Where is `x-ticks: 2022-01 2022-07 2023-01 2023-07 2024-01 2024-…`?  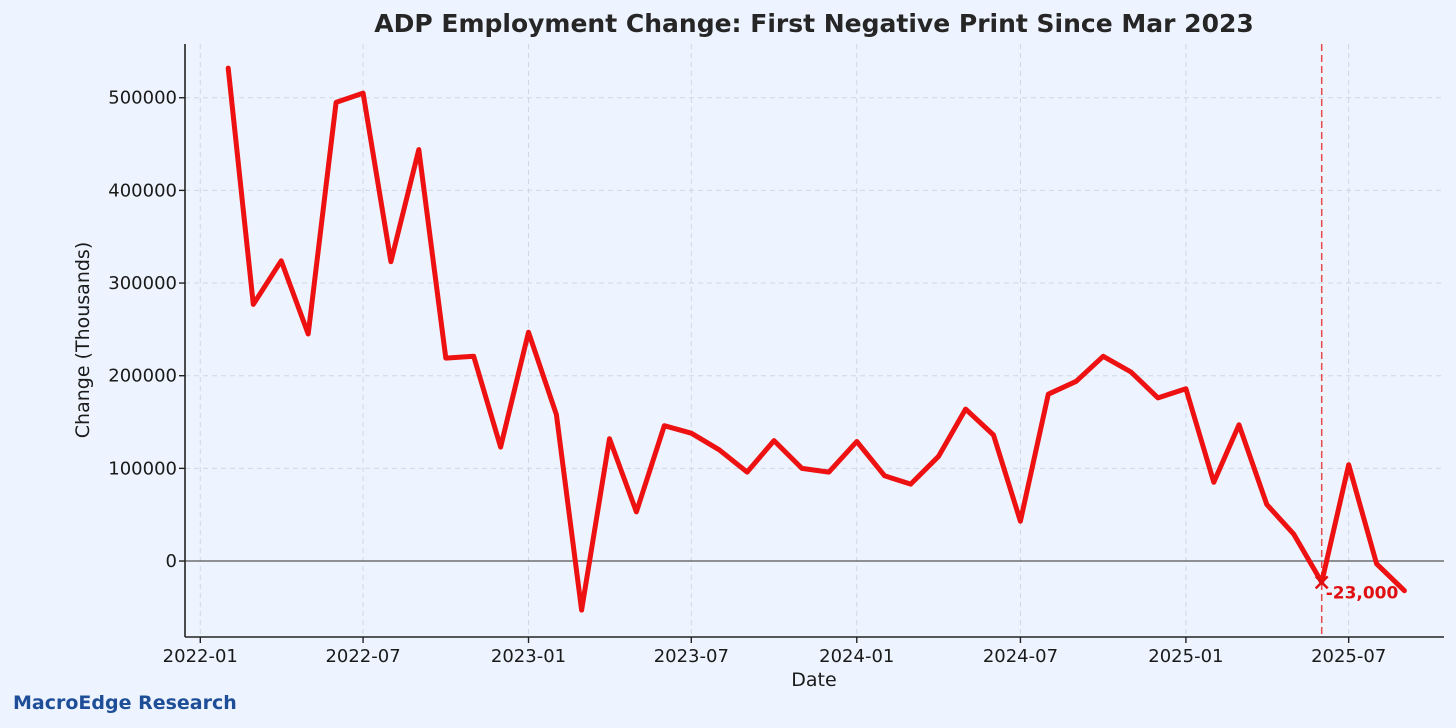
x-ticks: 2022-01 2022-07 2023-01 2023-07 2024-01 2024-… is located at coordinates (774, 652).